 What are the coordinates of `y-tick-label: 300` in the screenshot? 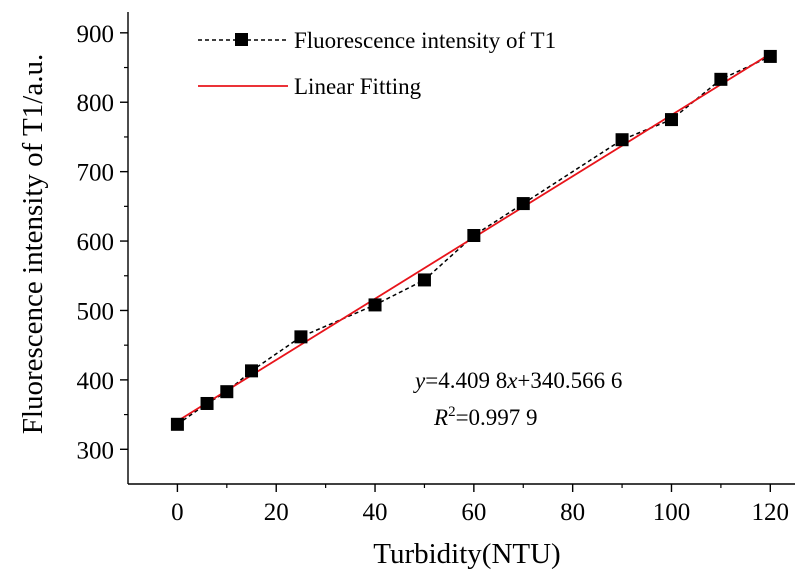 It's located at (96, 450).